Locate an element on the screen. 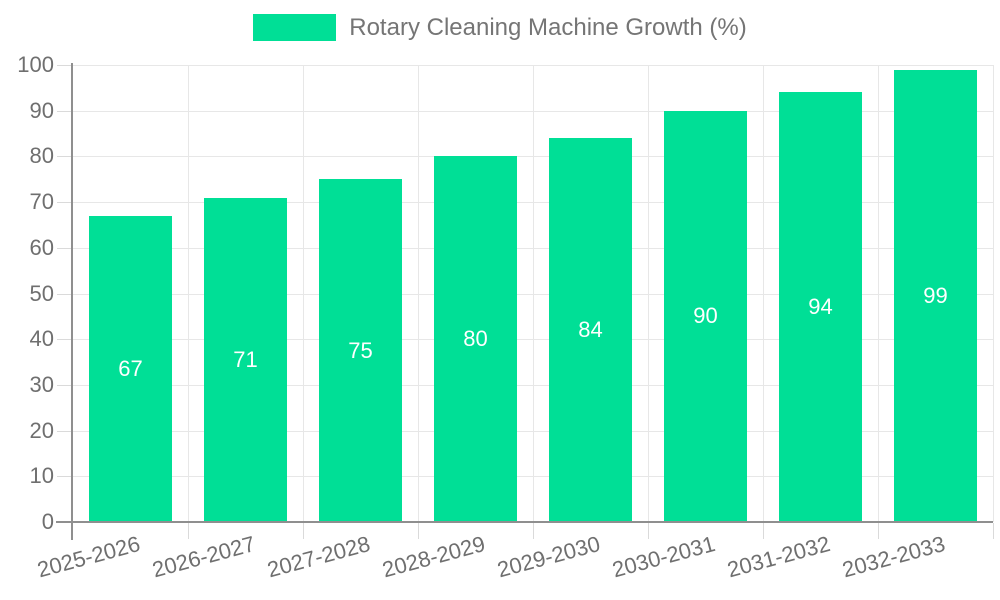  legend: Rotary Cleaning Machine Growth (%) is located at coordinates (500, 27).